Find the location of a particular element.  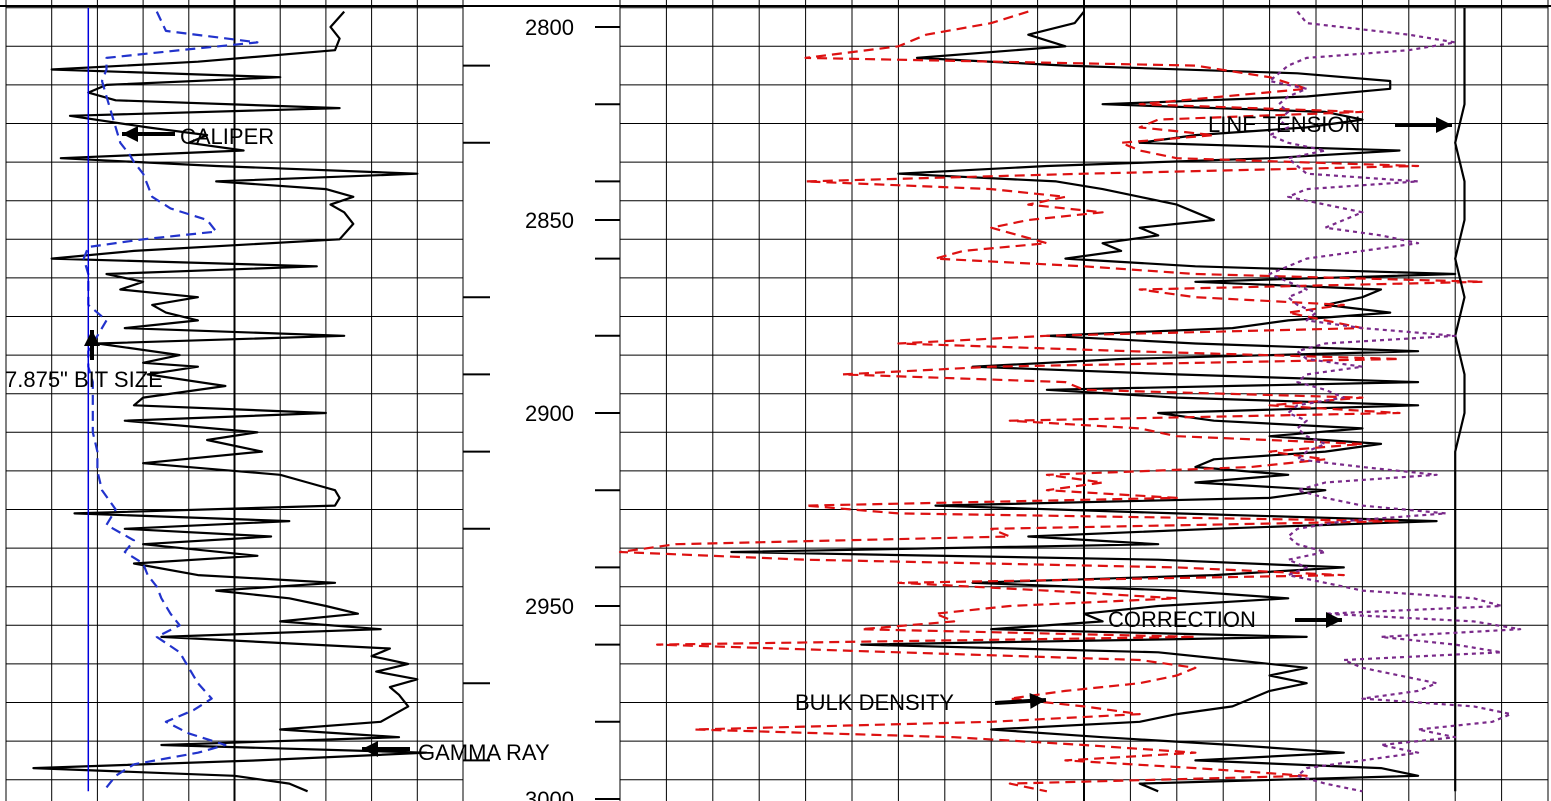

depth-tick-label: 2900 is located at coordinates (549, 413).